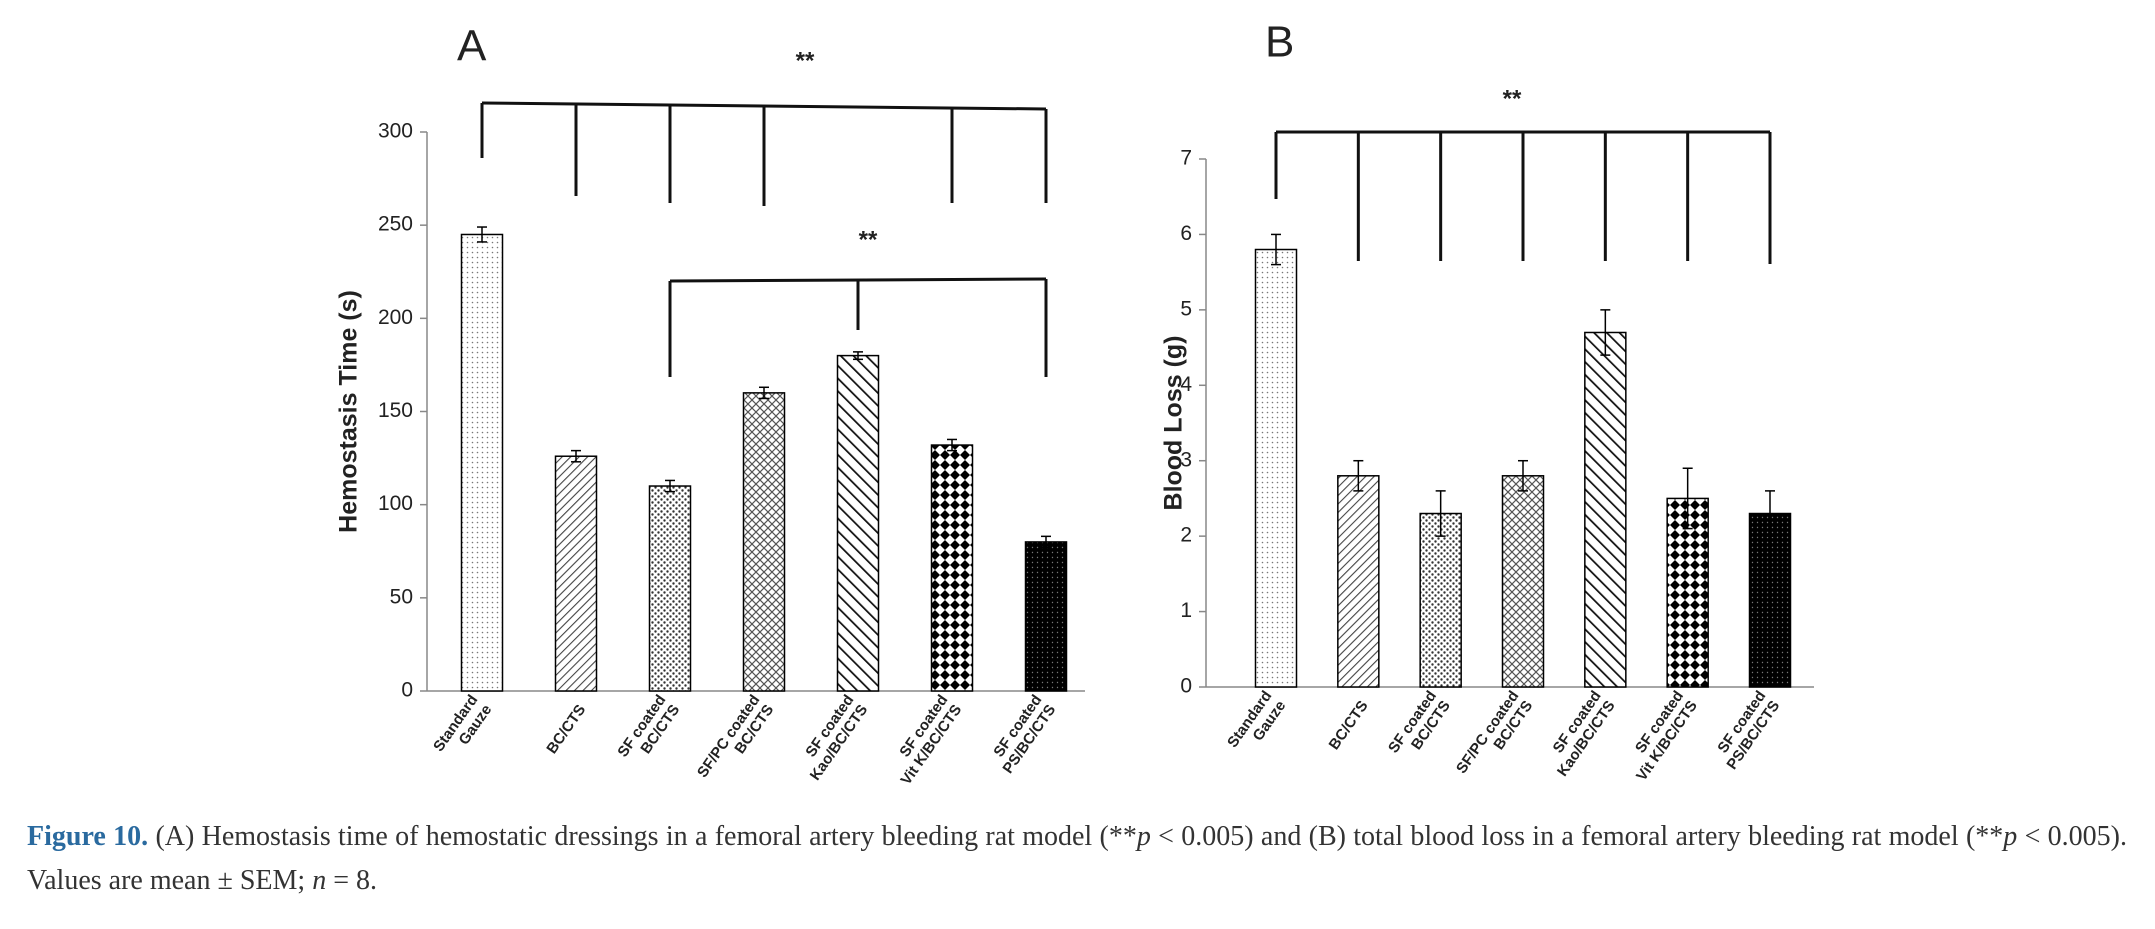 The height and width of the screenshot is (929, 2155). I want to click on y-tick-label: 4, so click(1186, 384).